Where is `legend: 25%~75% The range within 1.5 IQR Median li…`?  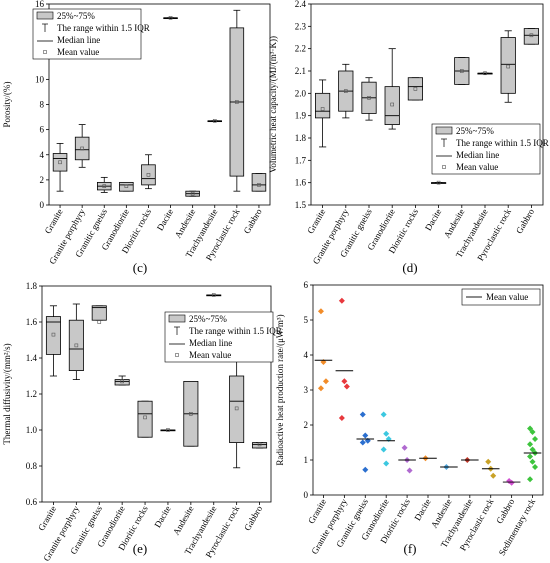
legend: 25%~75% The range within 1.5 IQR Median li… is located at coordinates (223, 337).